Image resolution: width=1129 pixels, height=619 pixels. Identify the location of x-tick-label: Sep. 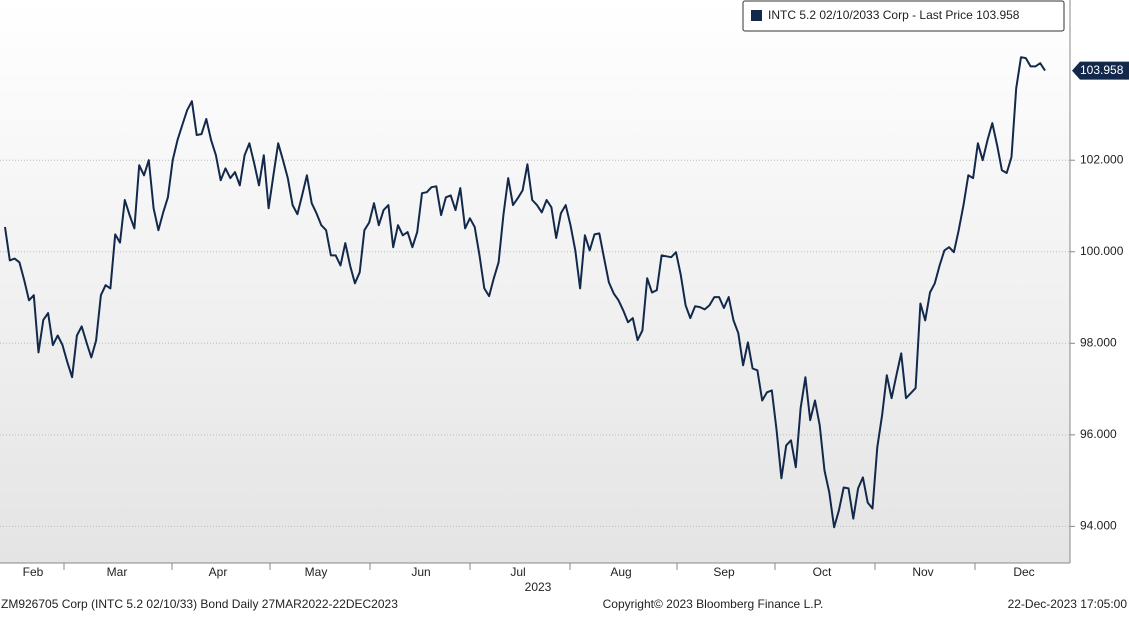
(724, 572).